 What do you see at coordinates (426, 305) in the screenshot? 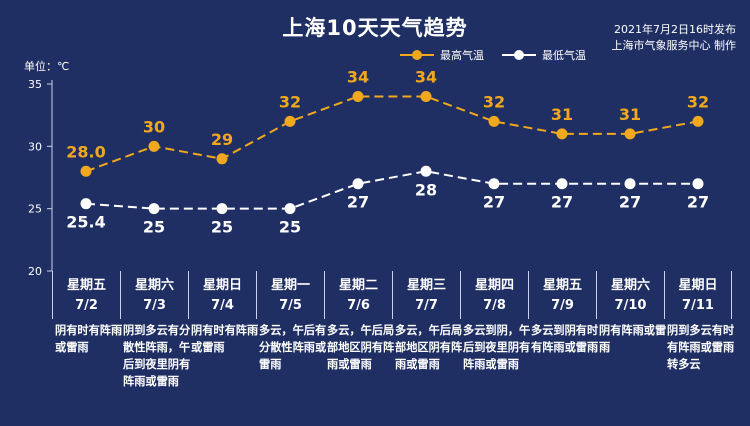
I see `date-label: 7/7` at bounding box center [426, 305].